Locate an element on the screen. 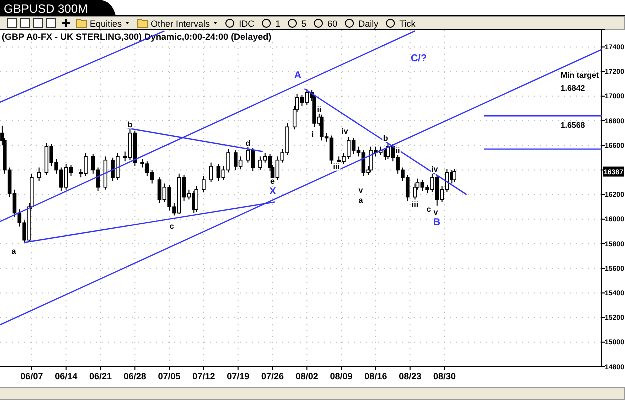  annotation: e is located at coordinates (273, 181).